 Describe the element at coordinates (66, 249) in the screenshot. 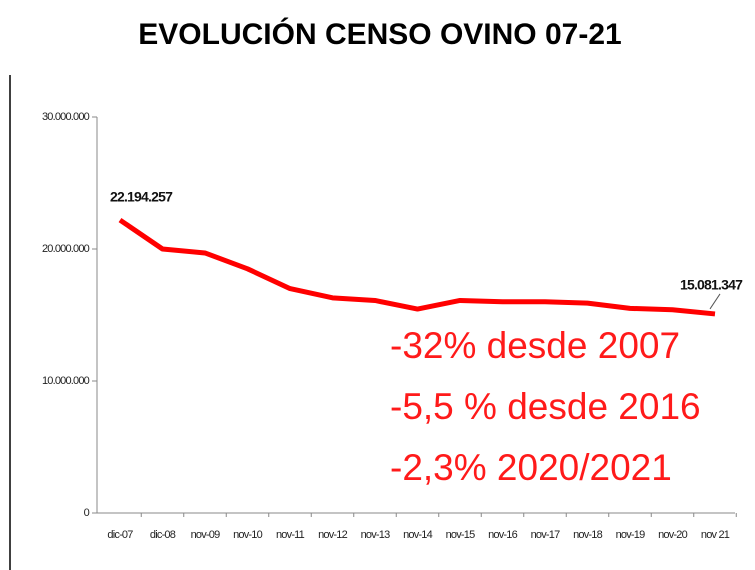

I see `y-tick-label: 20.000.000` at that location.